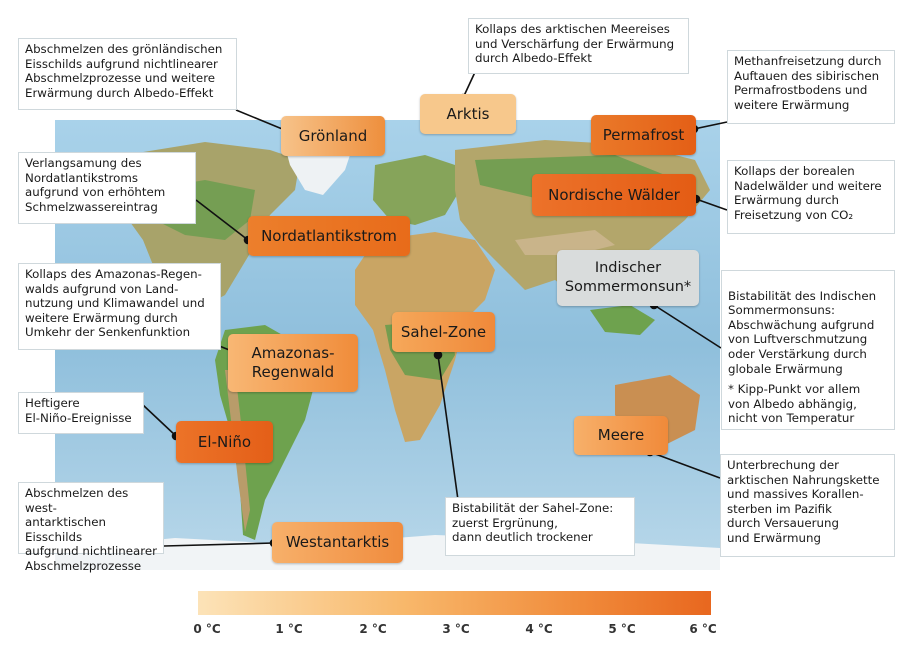 This screenshot has height=652, width=903. Describe the element at coordinates (416, 190) in the screenshot. I see `landmass-europe` at that location.